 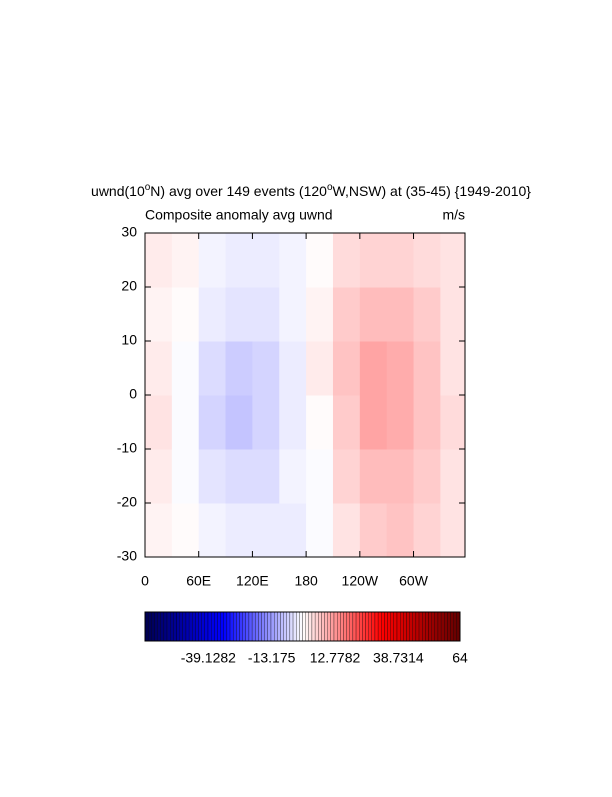 What do you see at coordinates (129, 340) in the screenshot?
I see `y-tick-label: 10` at bounding box center [129, 340].